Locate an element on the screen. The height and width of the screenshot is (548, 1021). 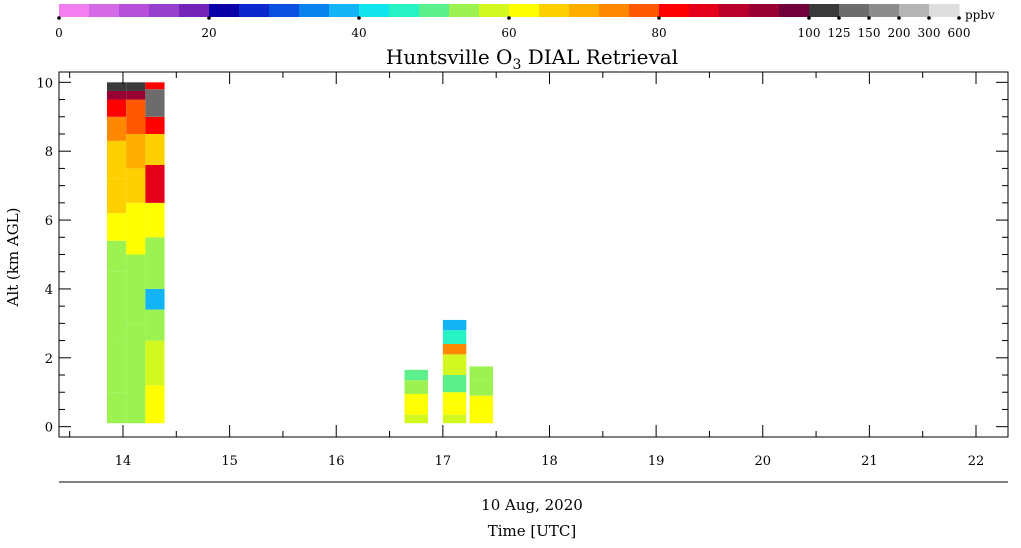
y-tick-label: 4 is located at coordinates (49, 290).